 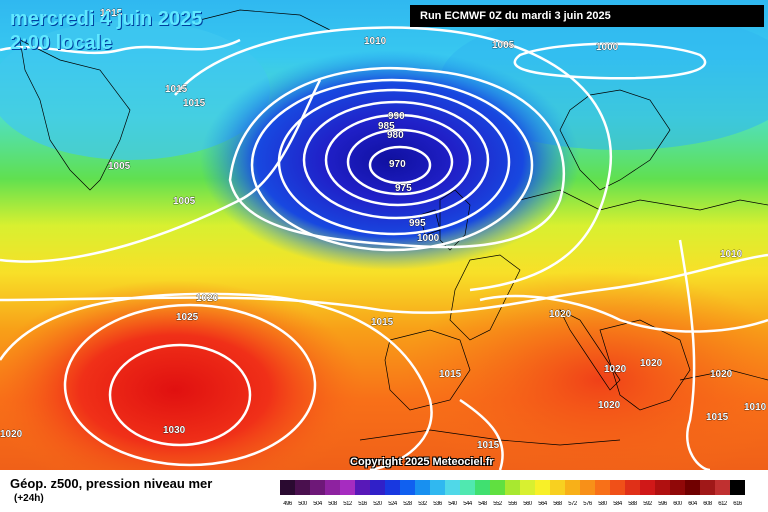 What do you see at coordinates (332, 504) in the screenshot?
I see `color-swatch-label: 508` at bounding box center [332, 504].